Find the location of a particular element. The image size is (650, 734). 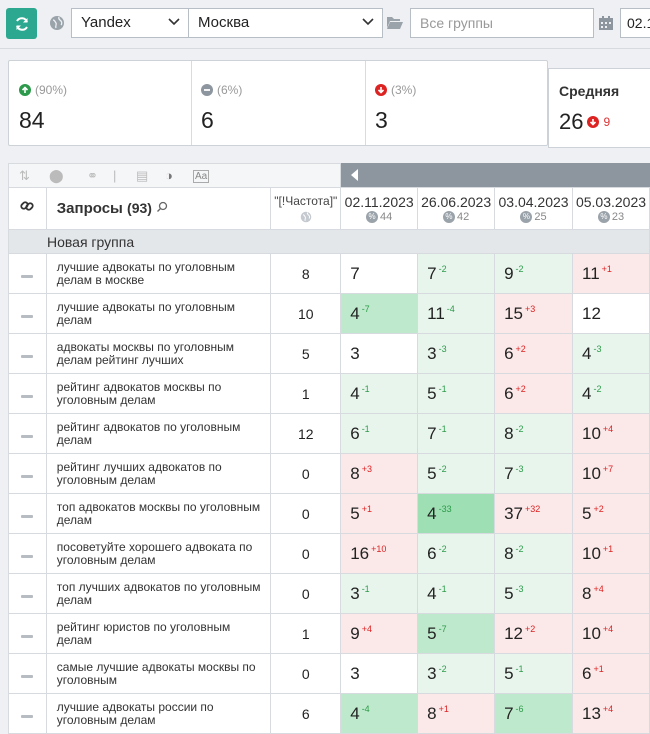

position-cell: 4 -4 is located at coordinates (379, 713).